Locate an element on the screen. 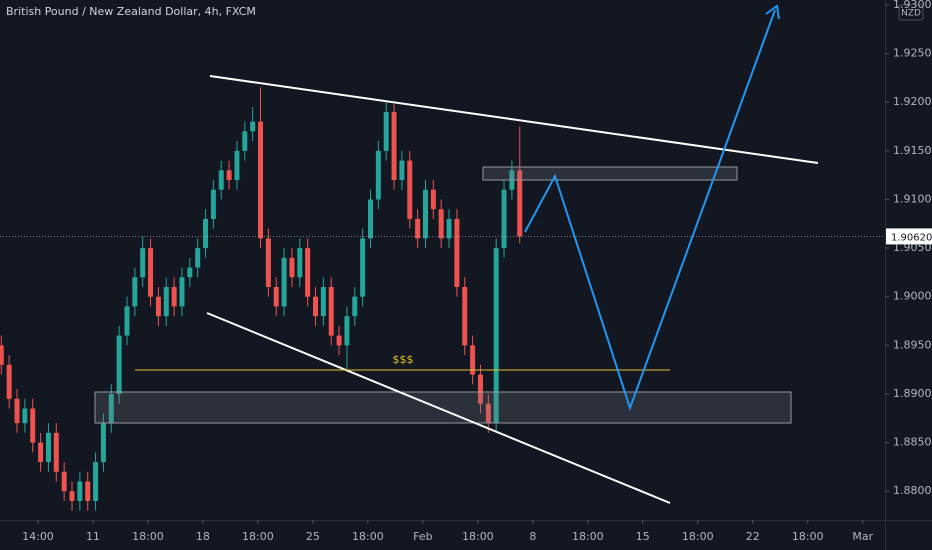 This screenshot has width=932, height=550. x-tick-label: Feb is located at coordinates (422, 536).